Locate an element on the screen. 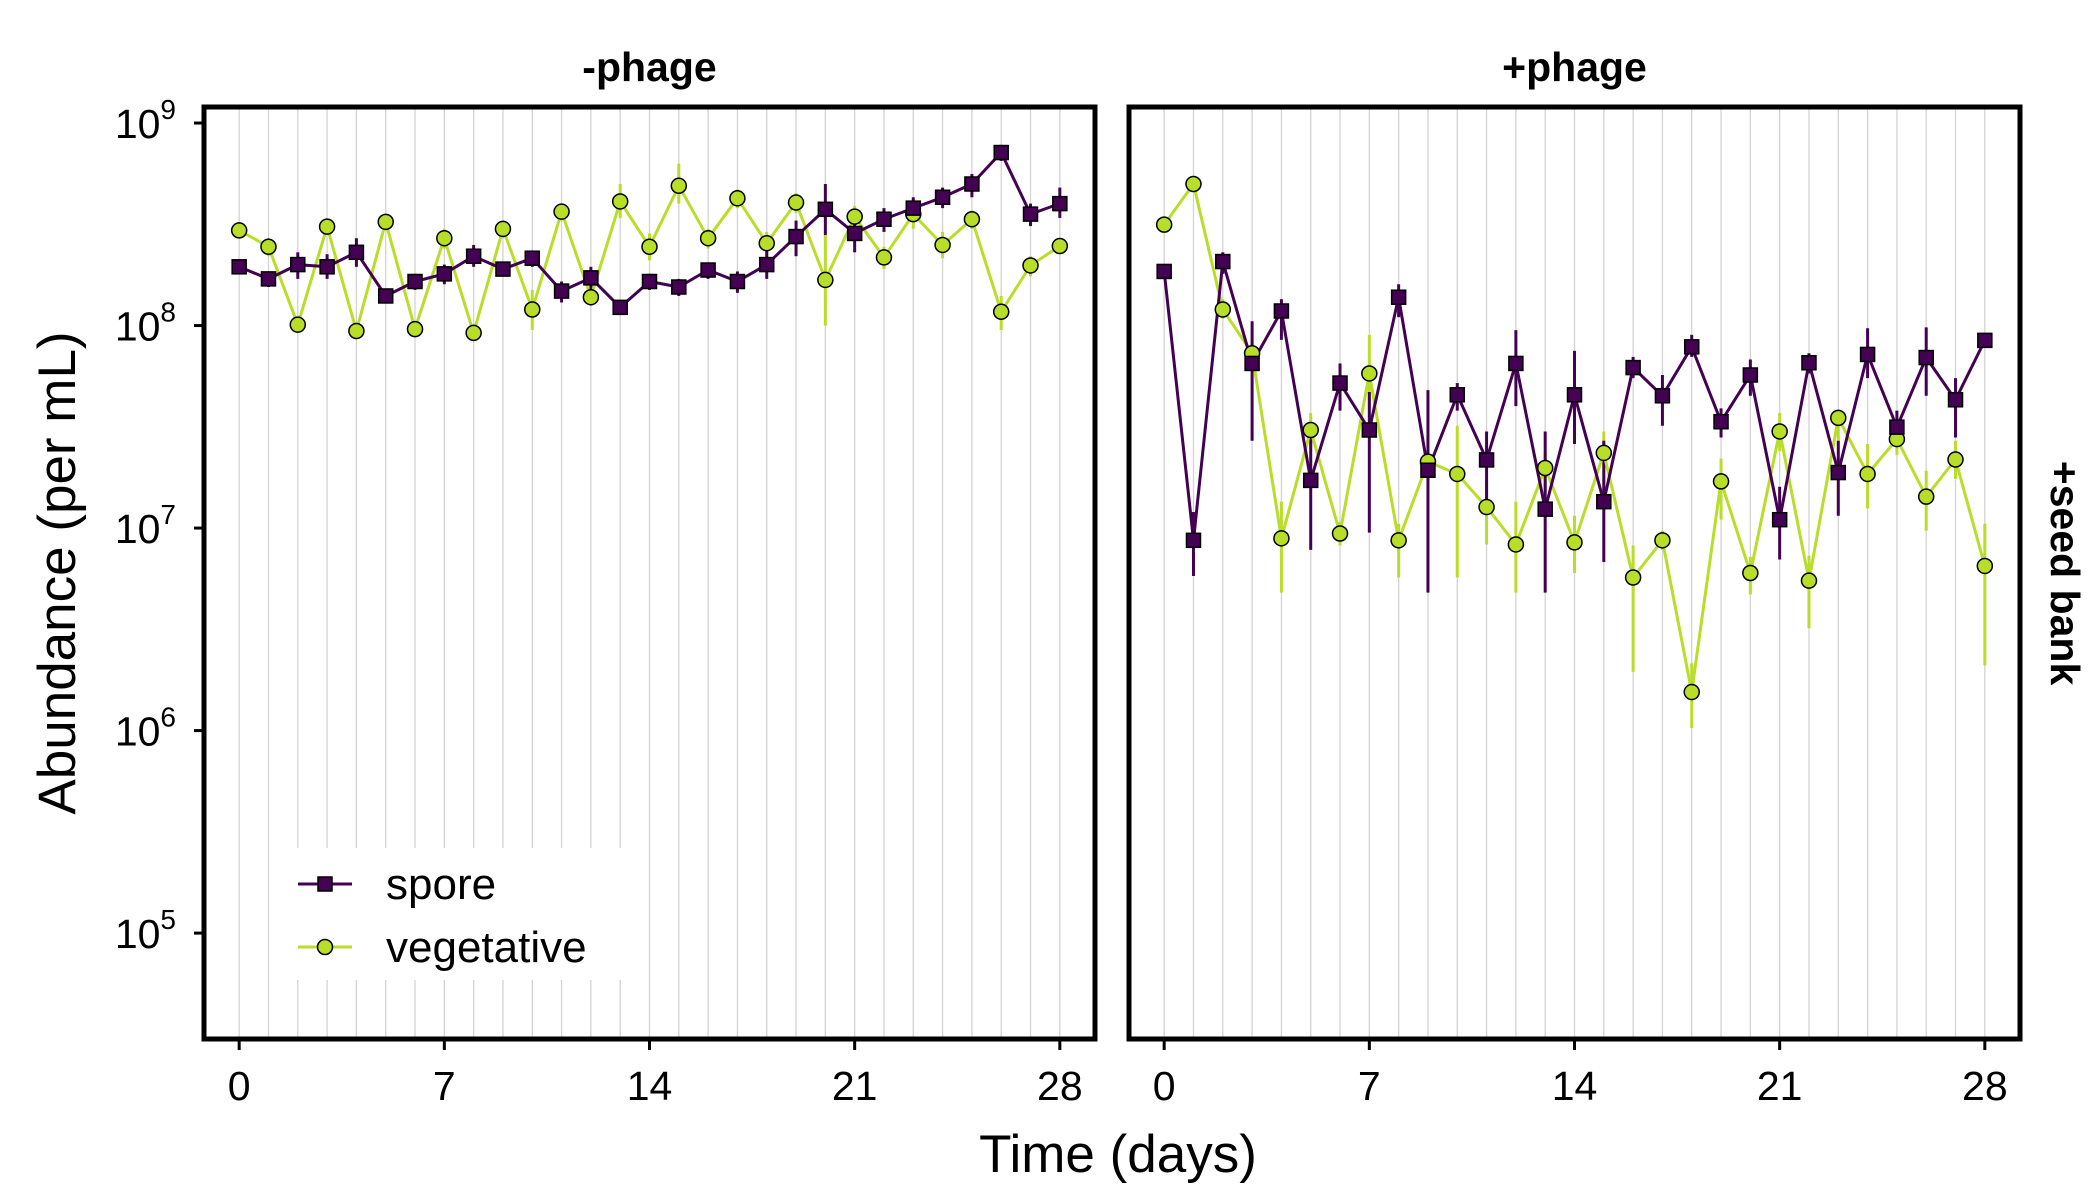 The image size is (2100, 1200). x-tick-label-0-7: 7 is located at coordinates (444, 1086).